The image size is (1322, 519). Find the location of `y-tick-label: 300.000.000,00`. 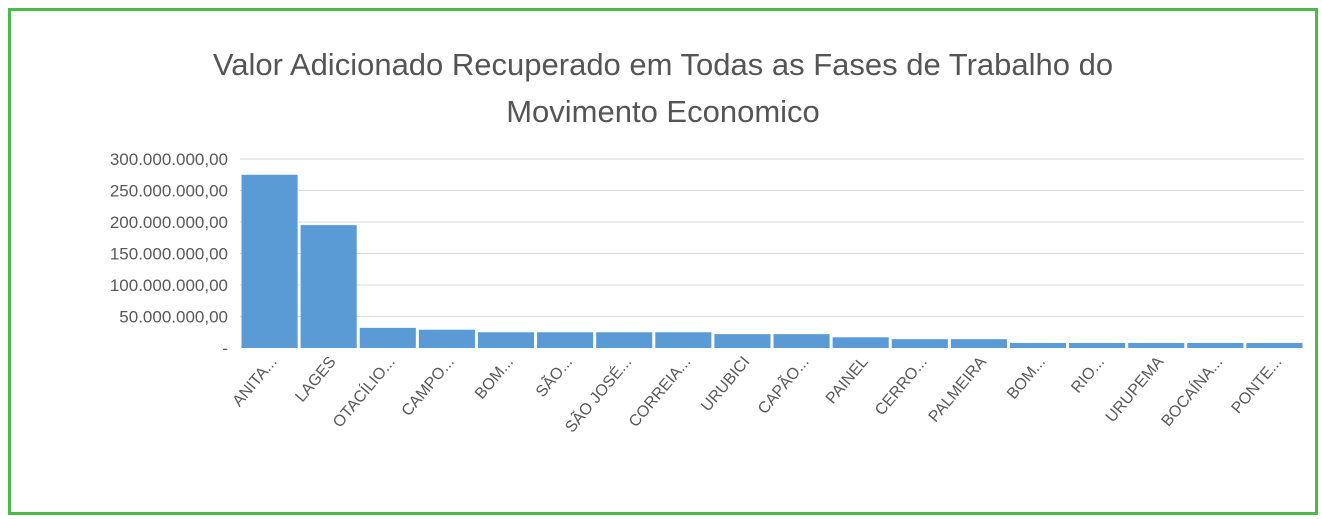

y-tick-label: 300.000.000,00 is located at coordinates (169, 159).